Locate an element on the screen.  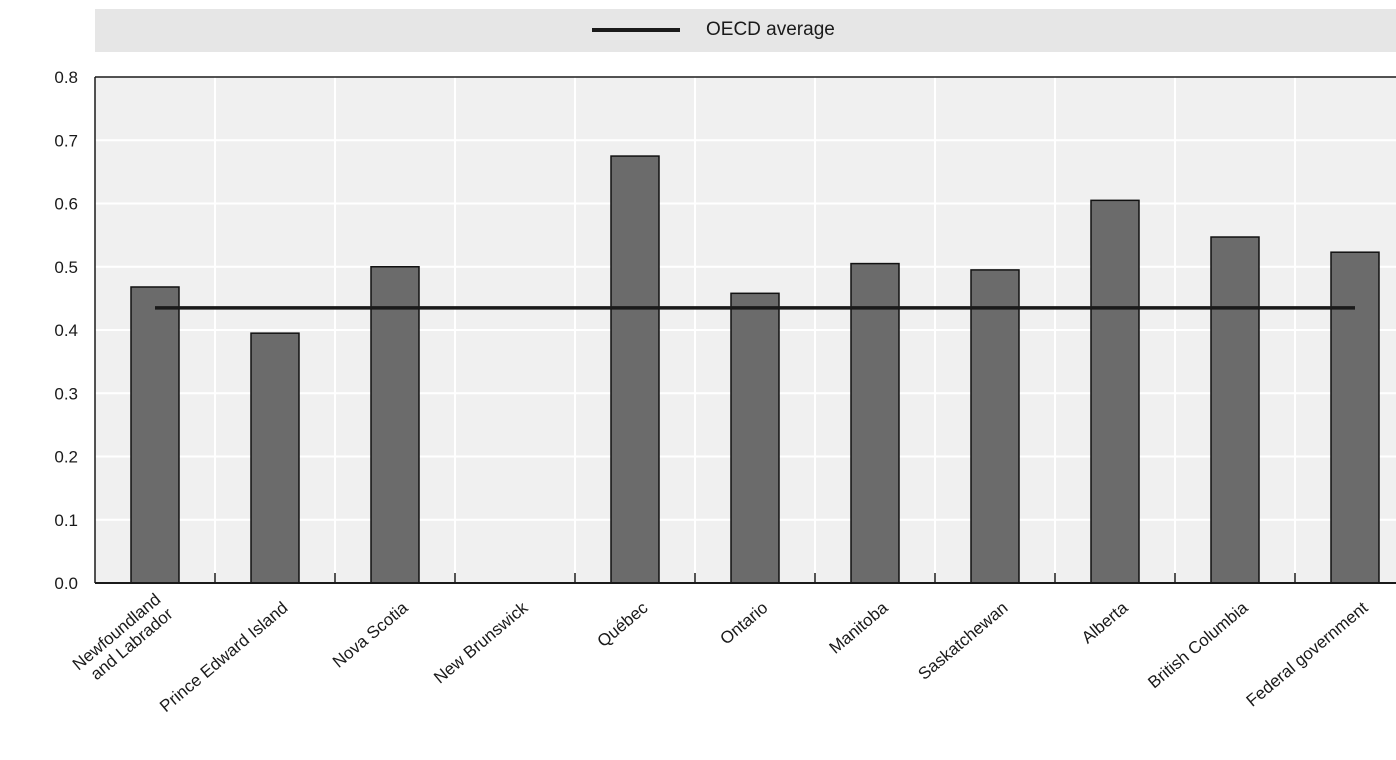
category-label: Alberta is located at coordinates (1105, 623).